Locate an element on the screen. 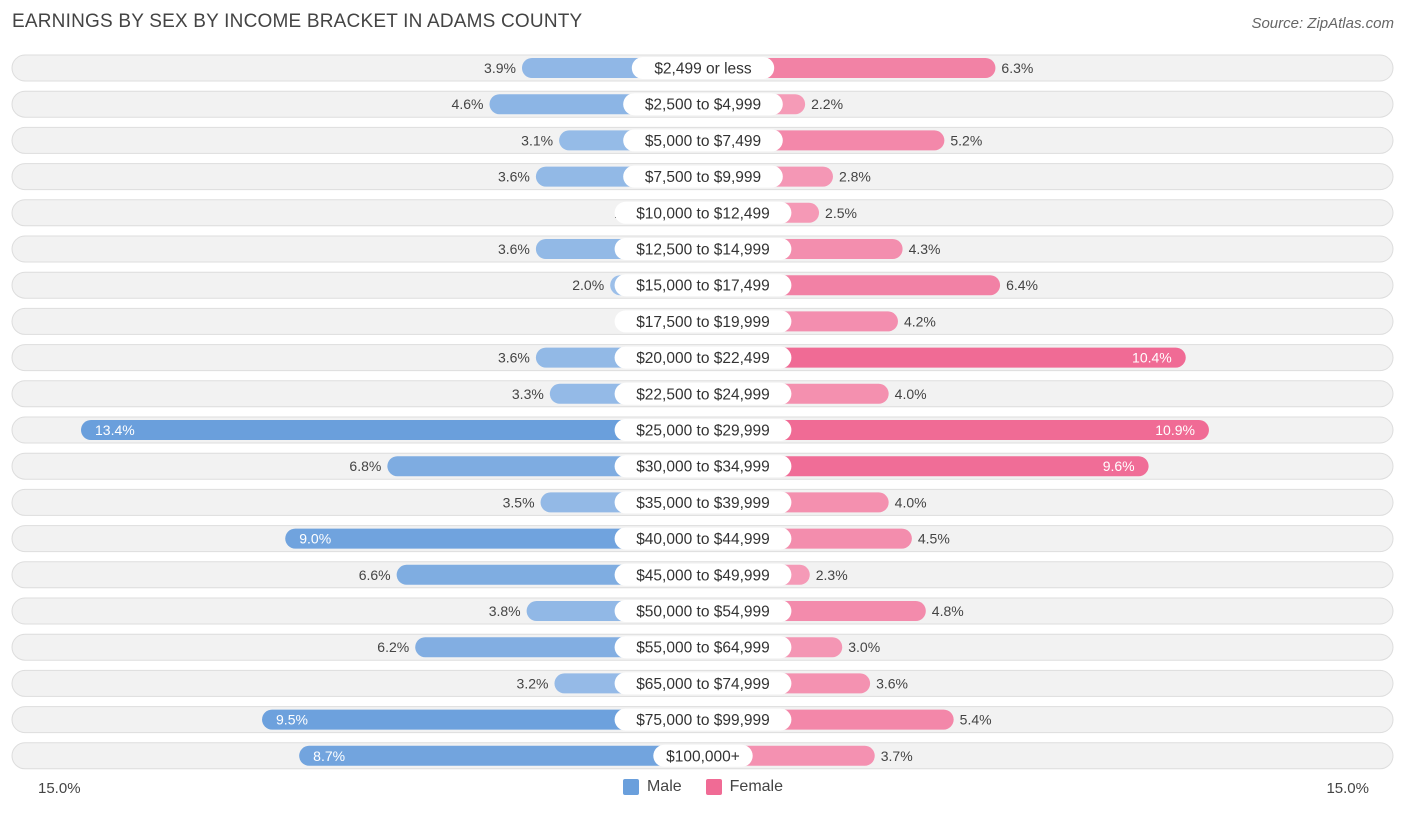 The image size is (1406, 813). category-label: $12,500 to $14,999 is located at coordinates (703, 250).